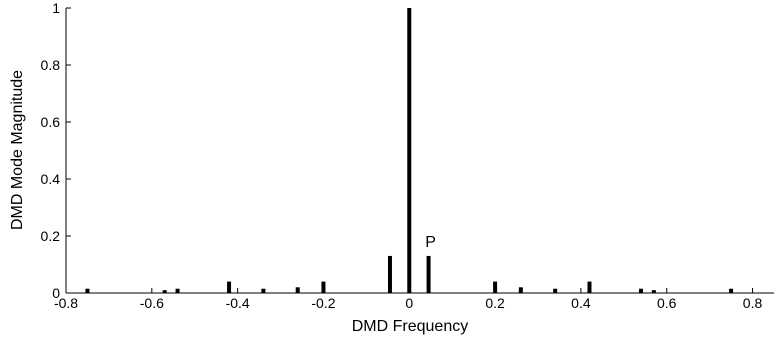  What do you see at coordinates (753, 303) in the screenshot?
I see `x-tick-label: 0.8` at bounding box center [753, 303].